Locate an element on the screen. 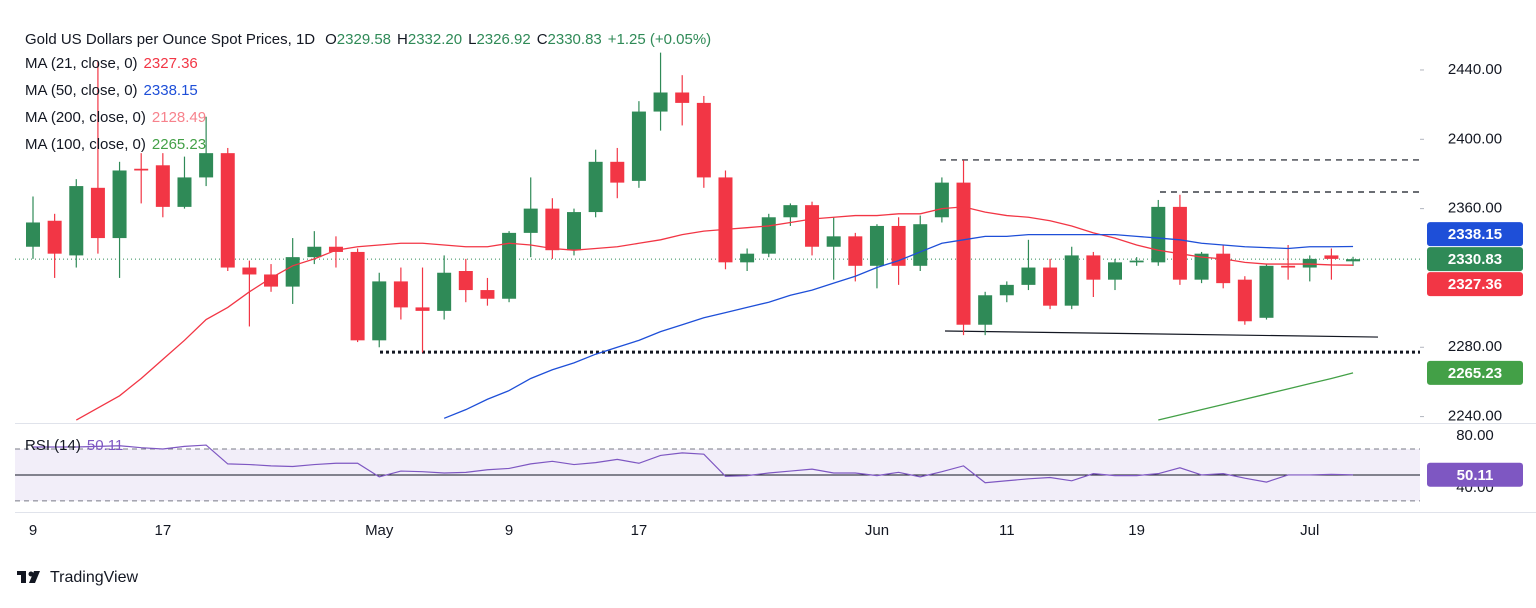 The width and height of the screenshot is (1536, 608). ohlc-value: 2326.92 is located at coordinates (503, 39).